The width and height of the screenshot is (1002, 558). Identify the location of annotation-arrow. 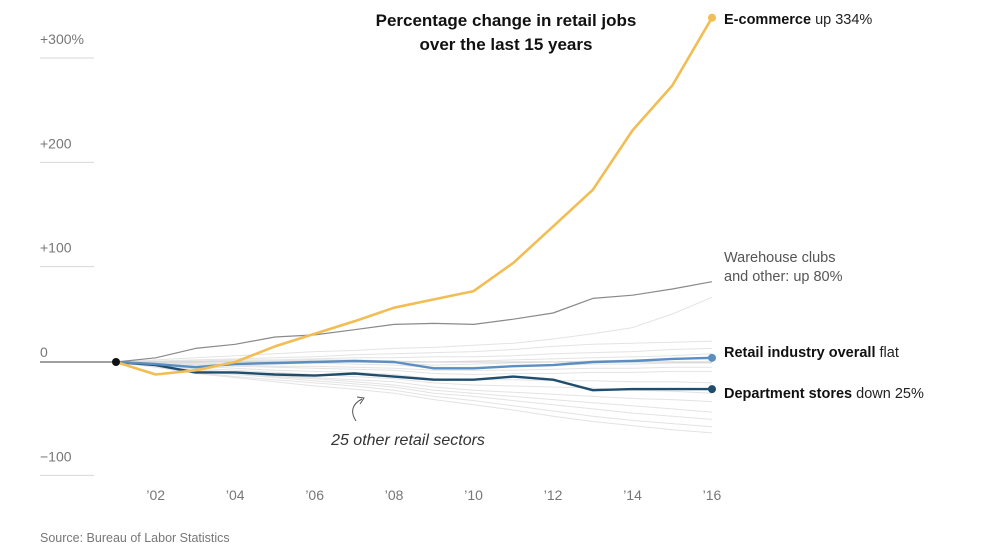
(357, 410).